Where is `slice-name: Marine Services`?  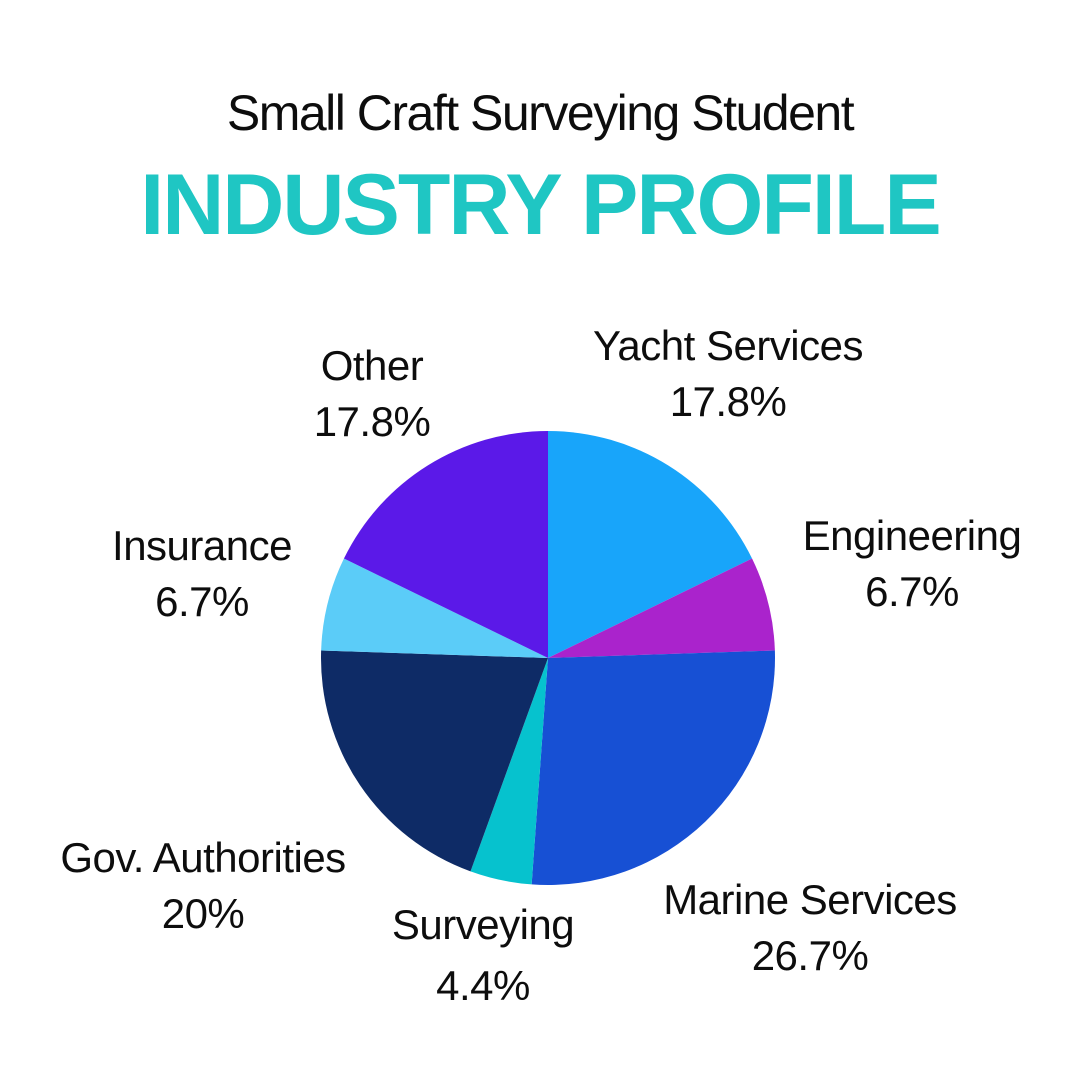 slice-name: Marine Services is located at coordinates (810, 899).